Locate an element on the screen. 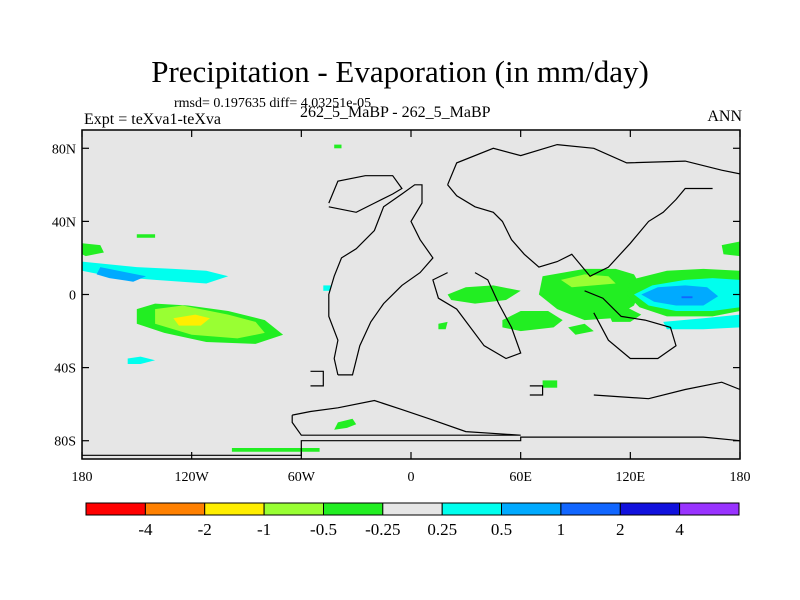  y-tick-label: 80S is located at coordinates (65, 442).